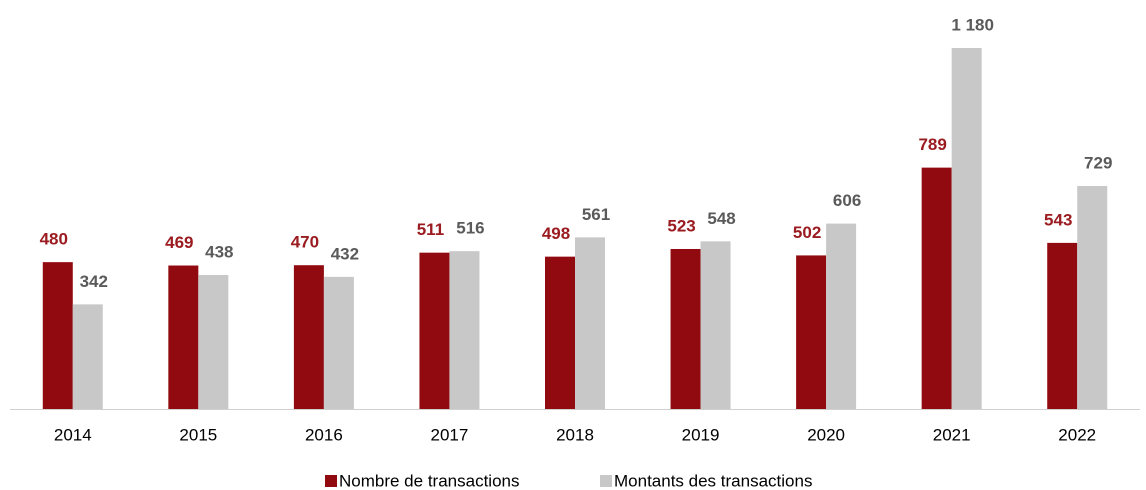 The height and width of the screenshot is (490, 1146). What do you see at coordinates (450, 434) in the screenshot?
I see `x-tick-label: 2017` at bounding box center [450, 434].